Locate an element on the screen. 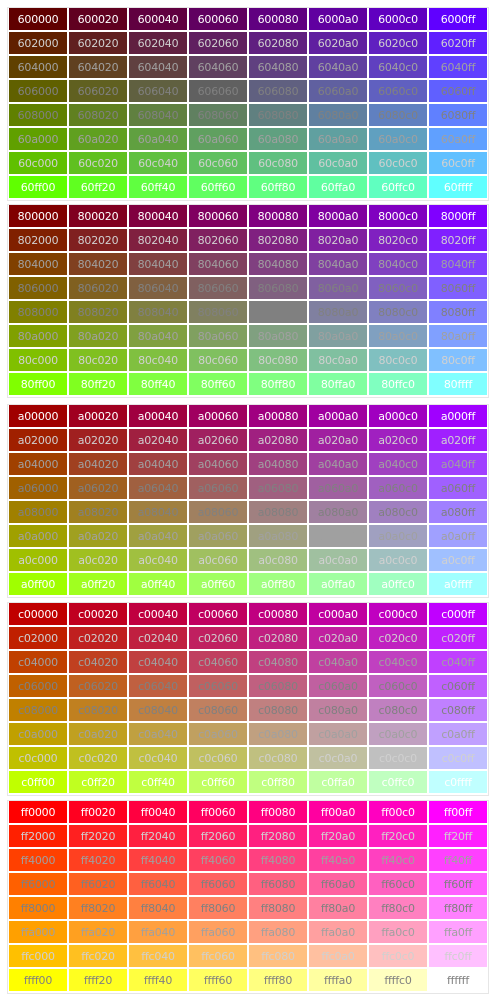 This screenshot has height=994, width=497. color-swatch: ff2060 is located at coordinates (218, 836).